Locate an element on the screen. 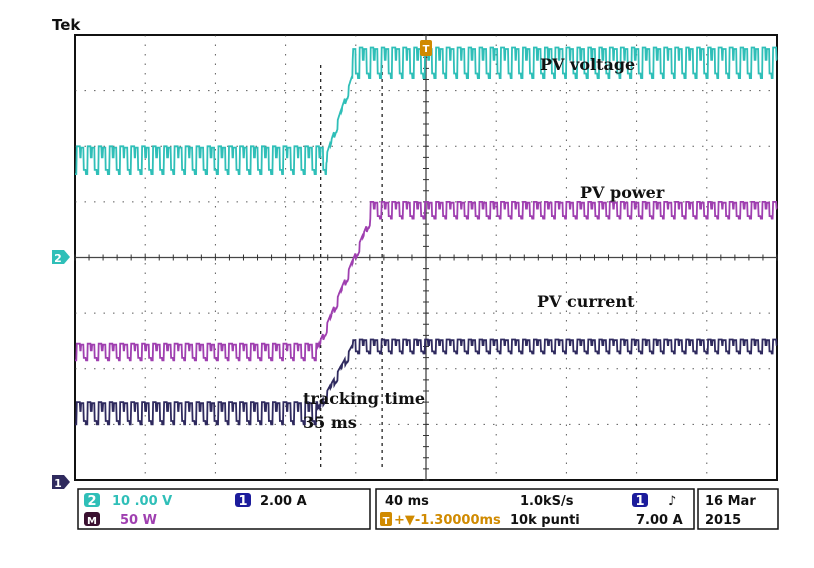  timebase: 40 ms is located at coordinates (407, 501).